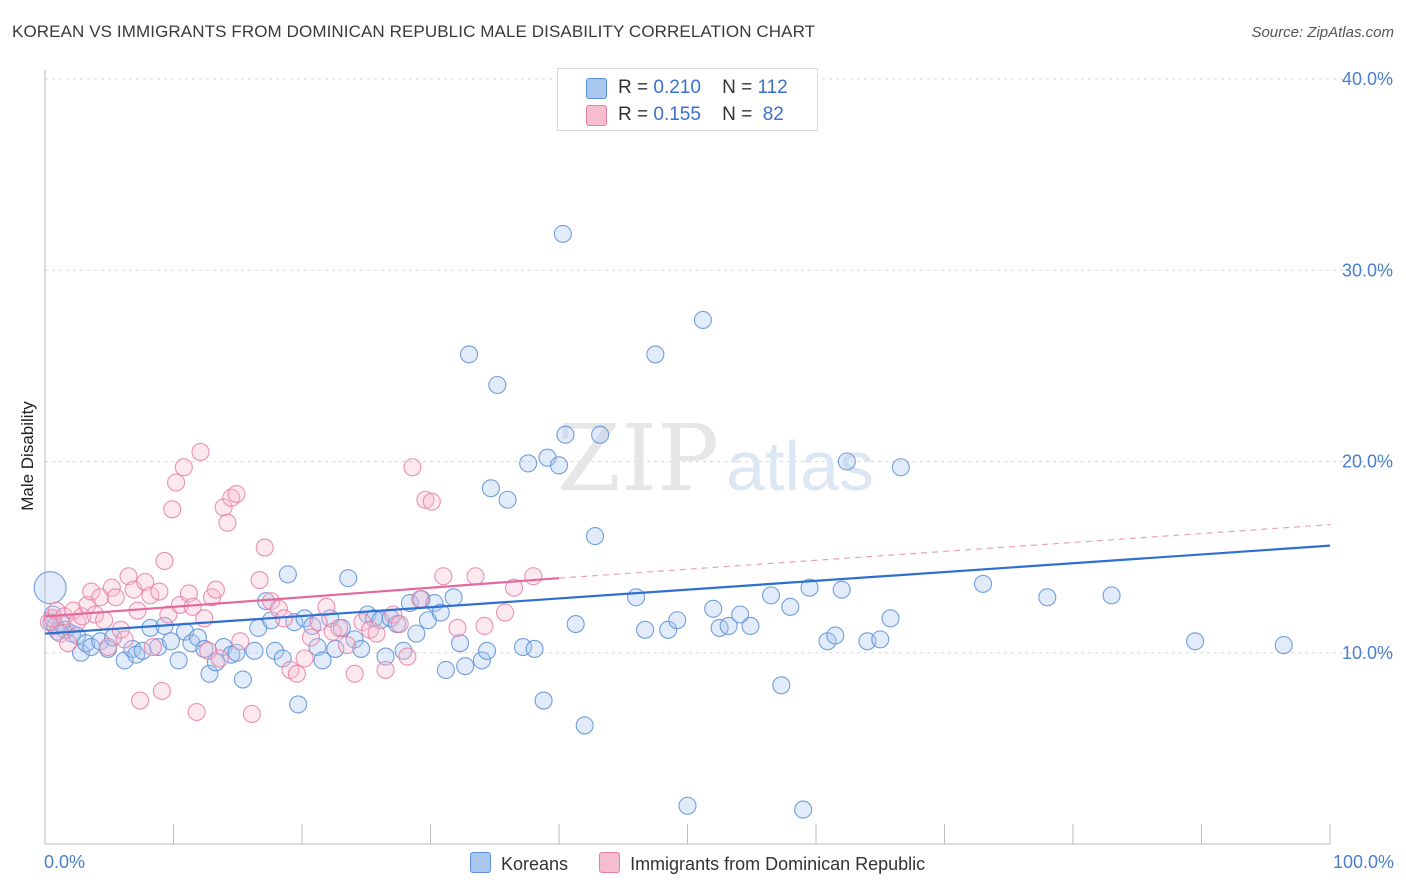  What do you see at coordinates (687, 579) in the screenshot?
I see `trend-lines` at bounding box center [687, 579].